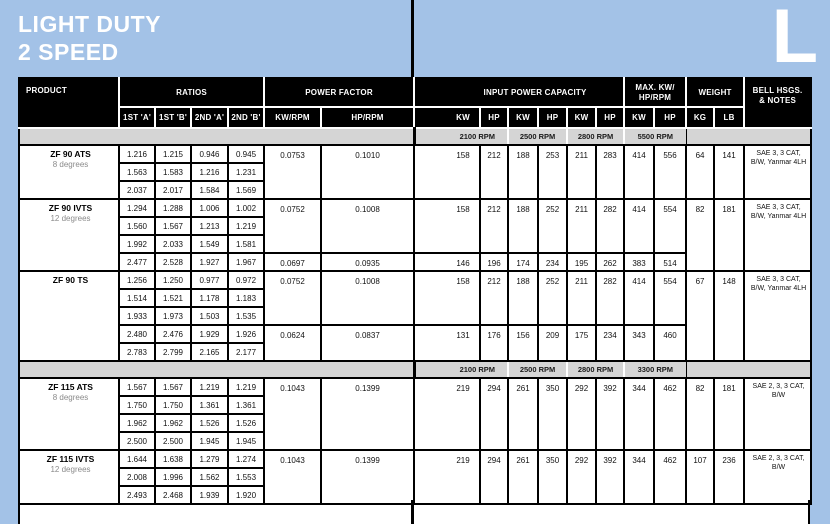 The width and height of the screenshot is (830, 524). Describe the element at coordinates (447, 343) in the screenshot. I see `power-cell: 131` at that location.